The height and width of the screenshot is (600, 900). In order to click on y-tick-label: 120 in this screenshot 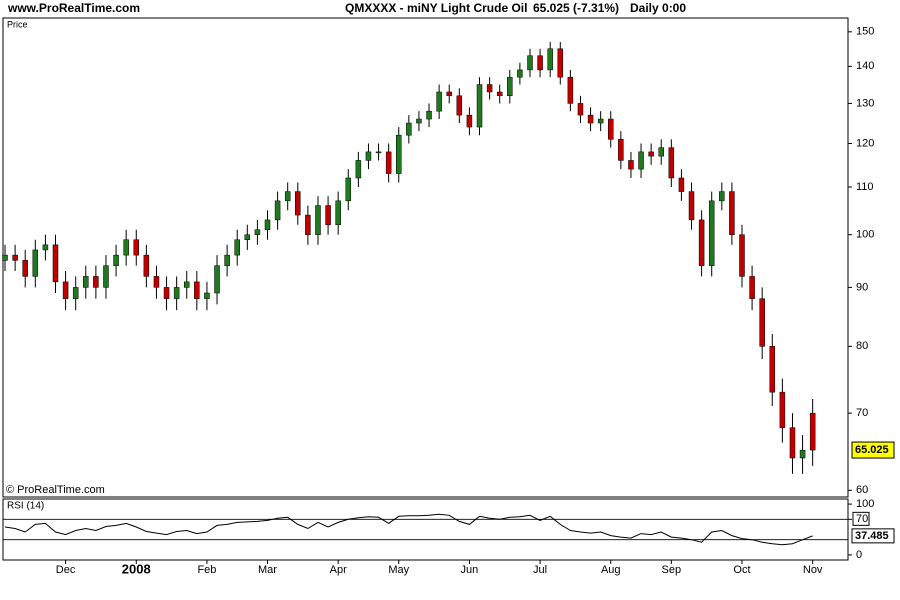, I will do `click(865, 143)`.